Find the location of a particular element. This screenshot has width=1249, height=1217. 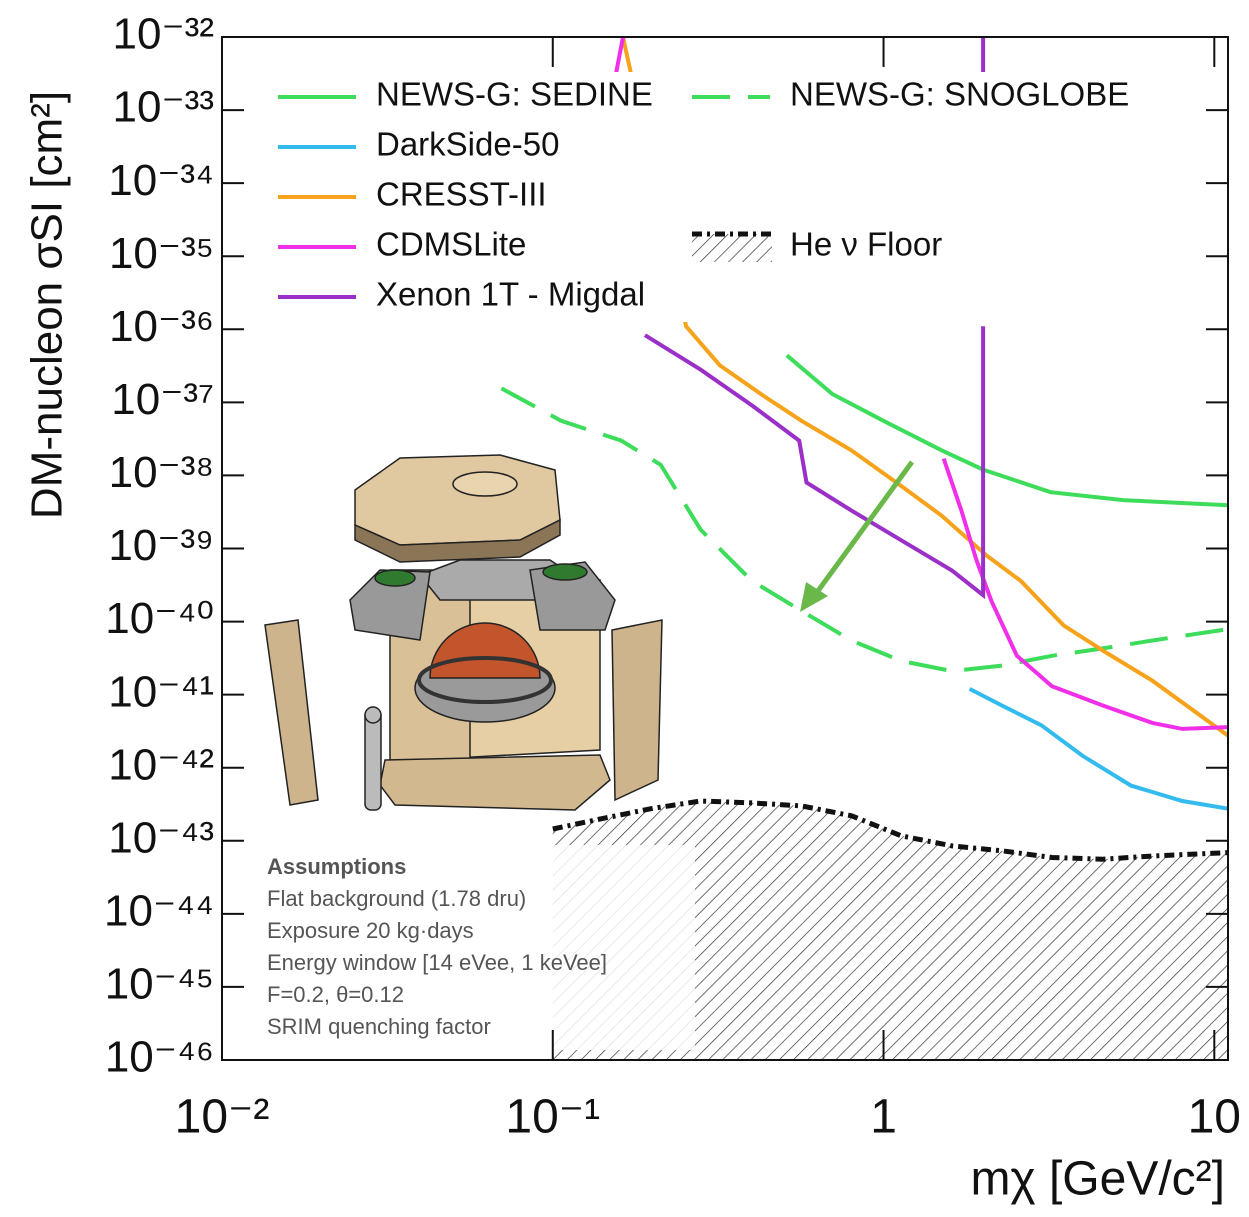

y-tick-label: 10⁻³⁹ is located at coordinates (161, 545).